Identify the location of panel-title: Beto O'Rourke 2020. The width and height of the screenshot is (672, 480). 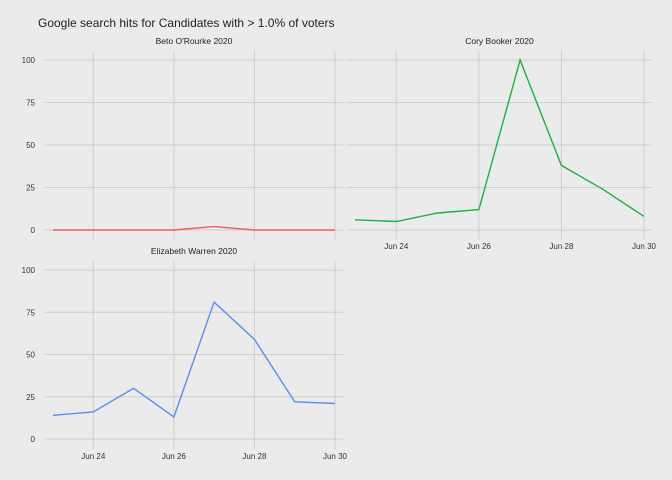
(194, 41).